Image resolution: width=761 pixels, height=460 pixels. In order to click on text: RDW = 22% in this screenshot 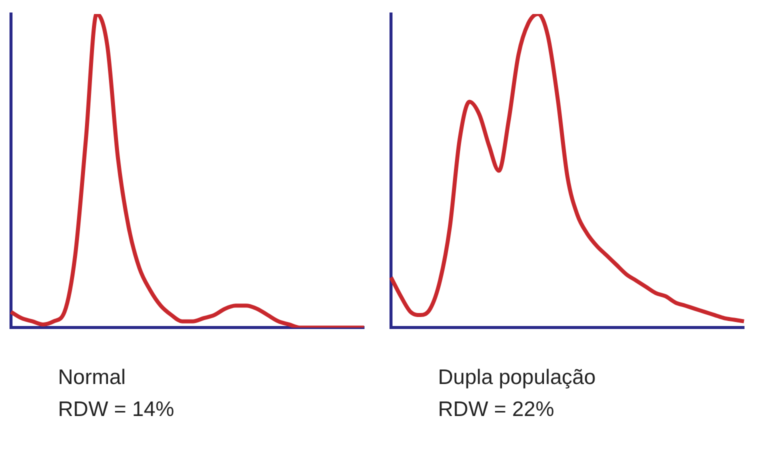, I will do `click(497, 410)`.